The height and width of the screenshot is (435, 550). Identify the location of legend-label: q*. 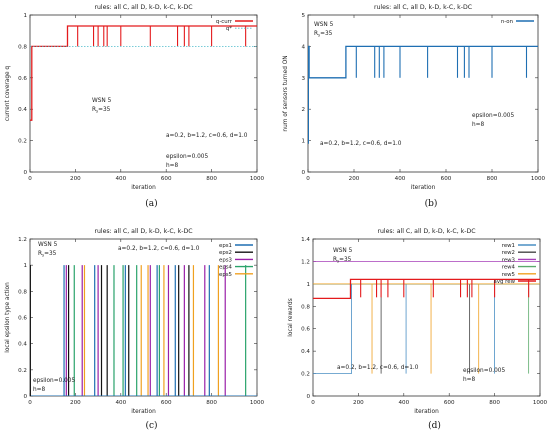
(229, 29).